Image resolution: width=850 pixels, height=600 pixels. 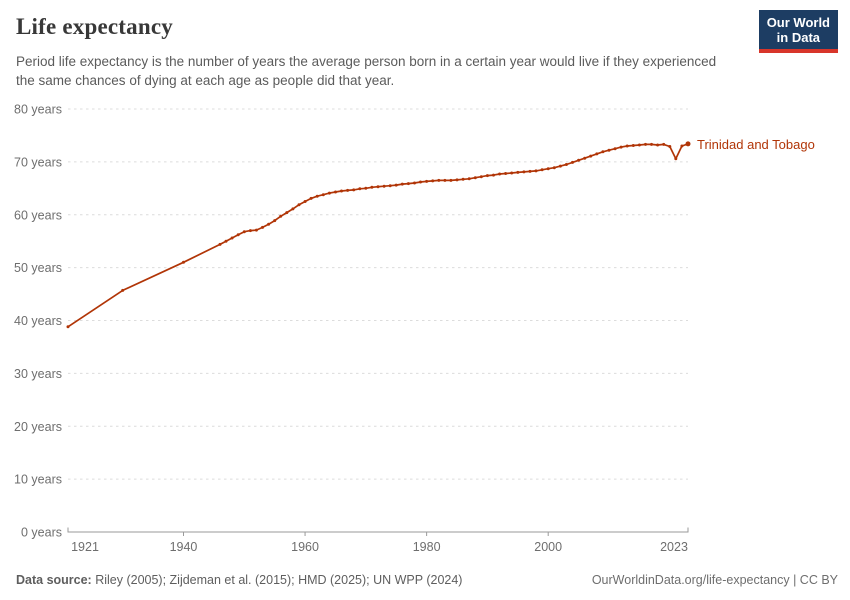 What do you see at coordinates (38, 374) in the screenshot?
I see `y-tick-label: 30 years` at bounding box center [38, 374].